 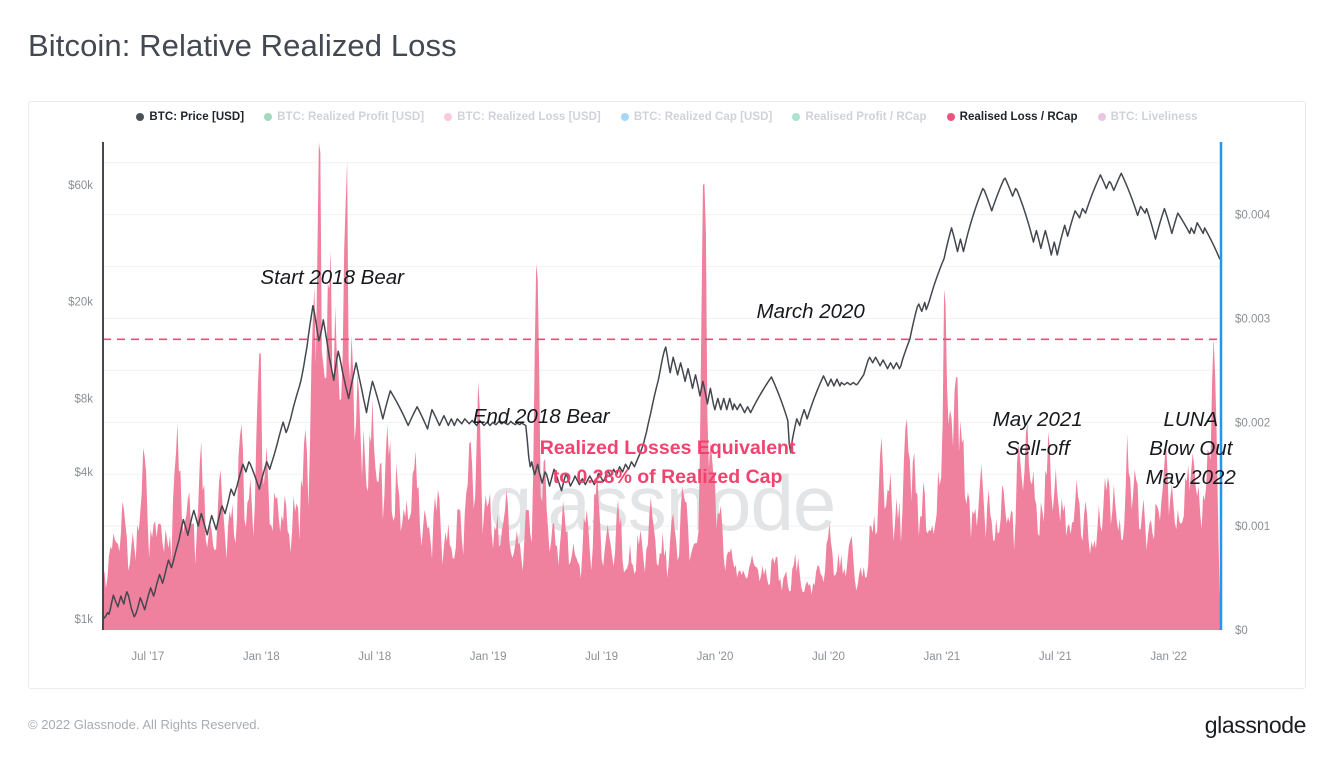 I want to click on legend-item-label: BTC: Realized Profit [USD], so click(x=351, y=117).